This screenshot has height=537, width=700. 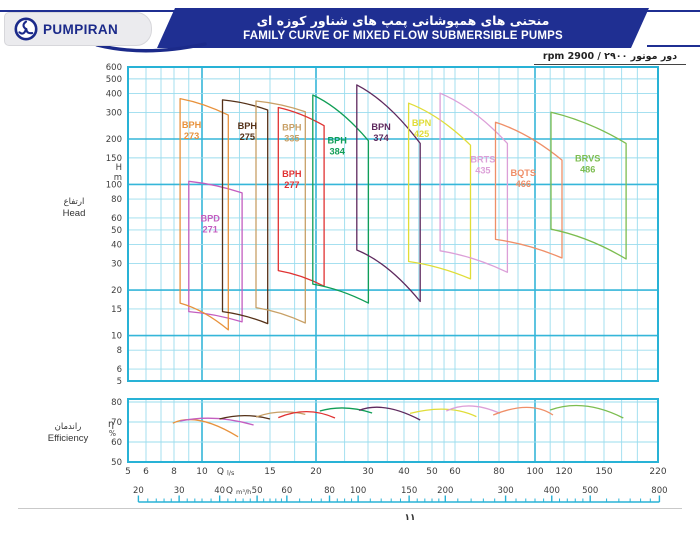 What do you see at coordinates (119, 382) in the screenshot?
I see `svg-text: 5` at bounding box center [119, 382].